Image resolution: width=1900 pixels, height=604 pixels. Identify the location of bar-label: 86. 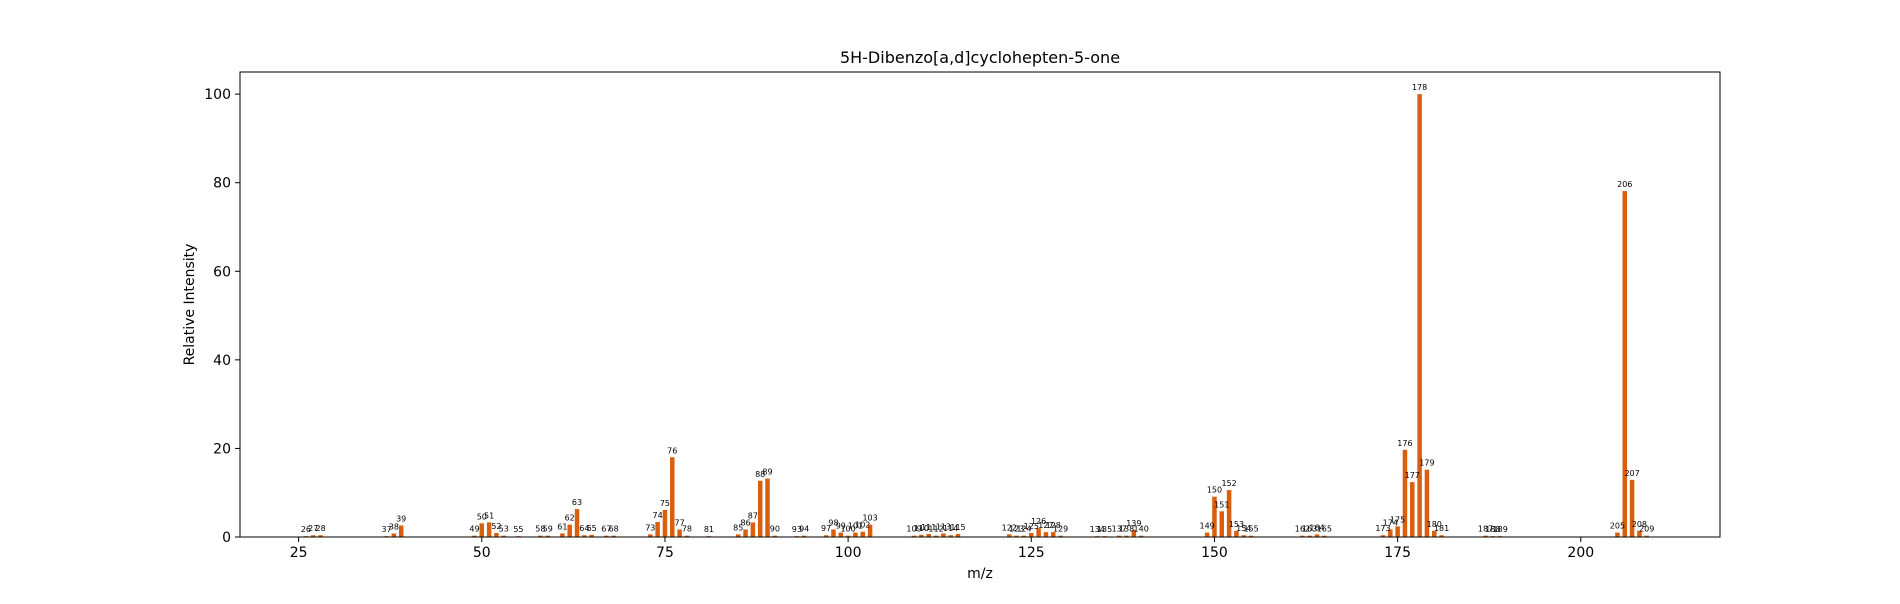
(745, 522).